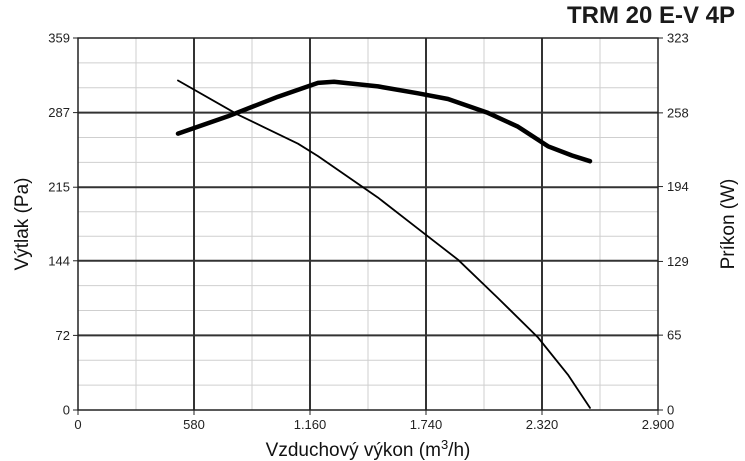 This screenshot has width=745, height=461. What do you see at coordinates (384, 121) in the screenshot?
I see `power-curve-line` at bounding box center [384, 121].